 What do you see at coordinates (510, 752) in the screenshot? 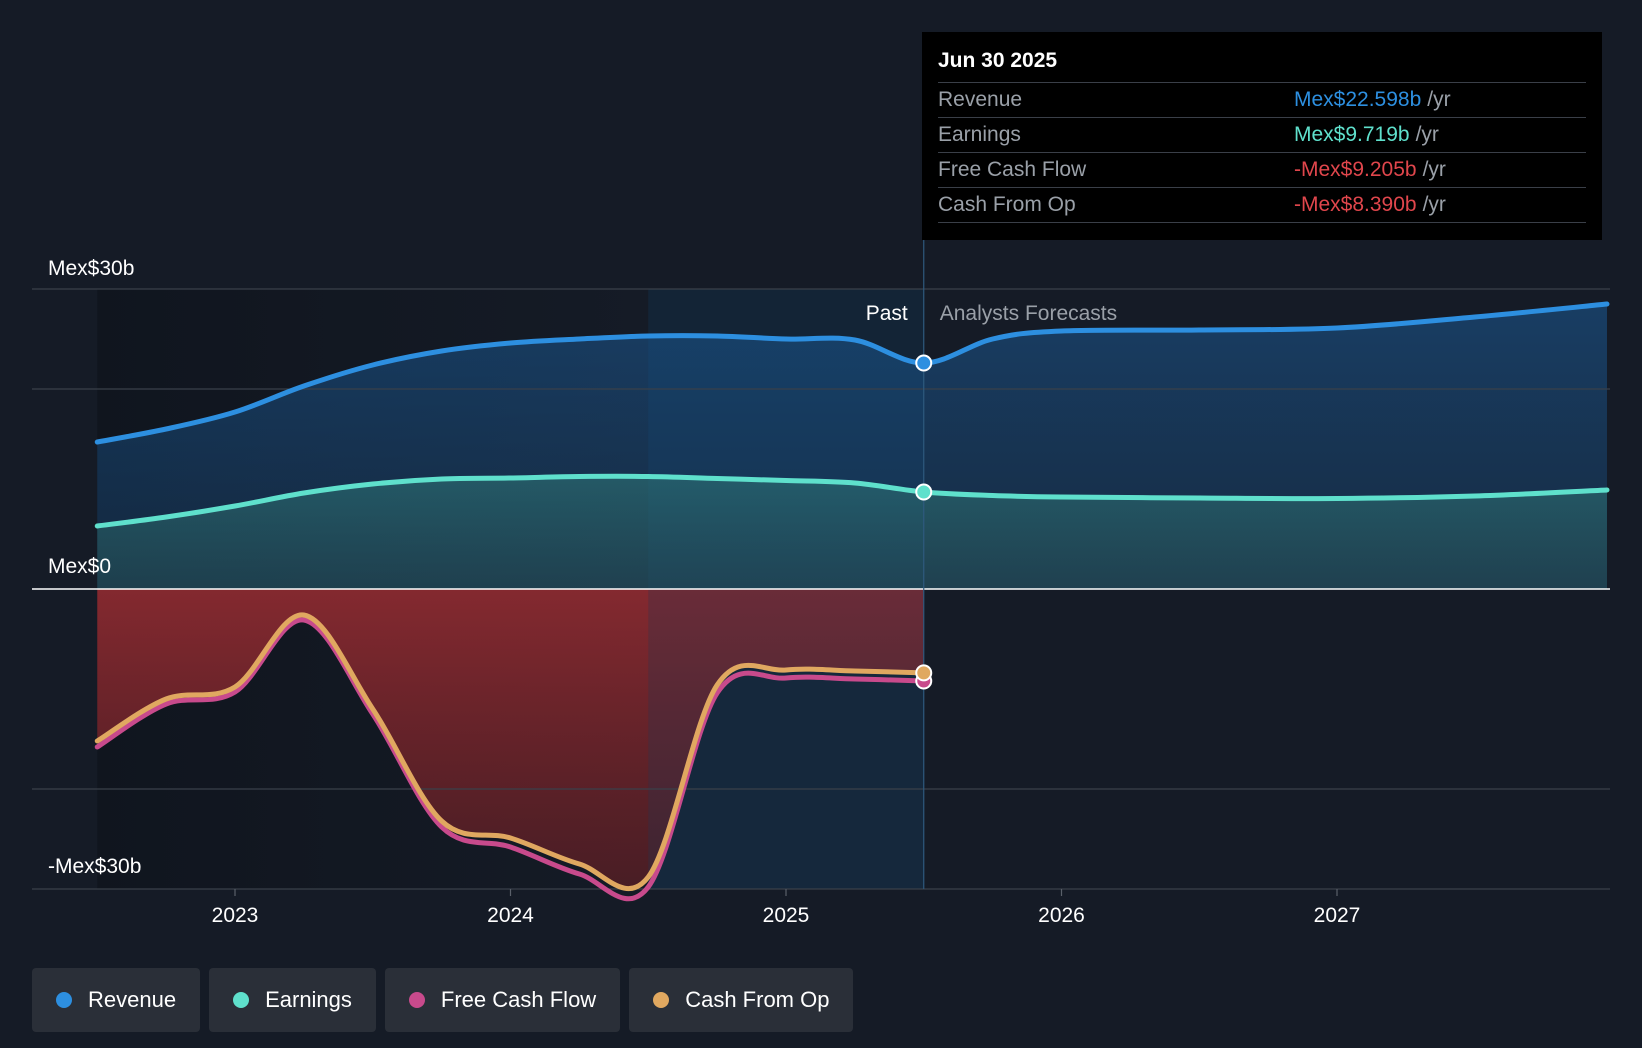
I see `cash-from-op-line` at bounding box center [510, 752].